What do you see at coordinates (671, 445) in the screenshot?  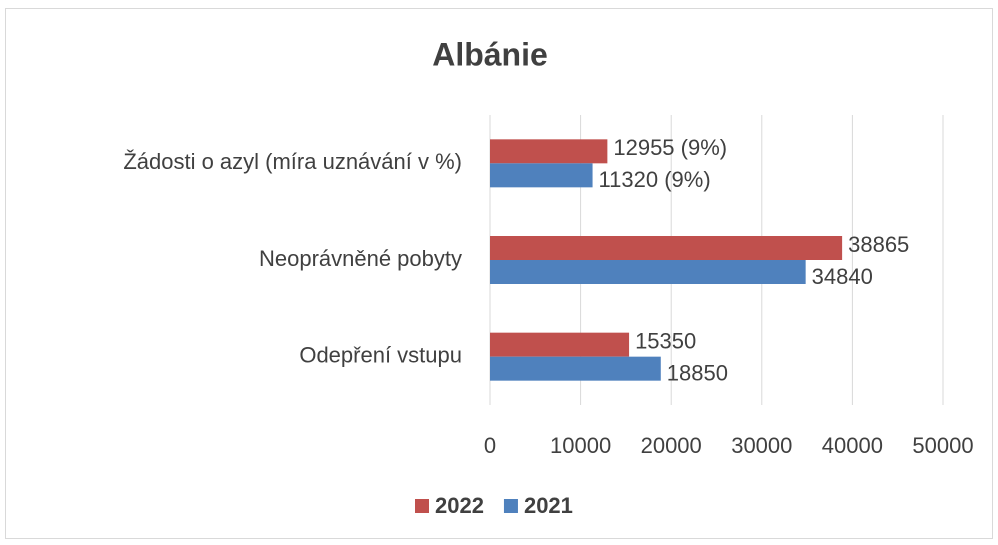 I see `x-tick-label: 20000` at bounding box center [671, 445].